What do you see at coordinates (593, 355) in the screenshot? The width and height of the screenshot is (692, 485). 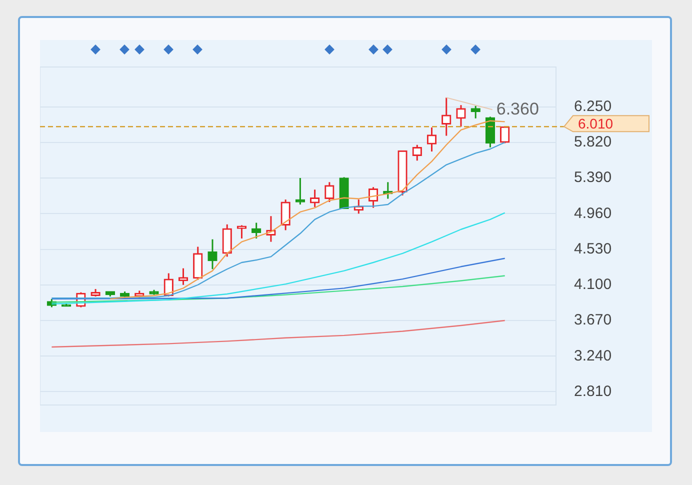 I see `y-tick-label: 3.240` at bounding box center [593, 355].